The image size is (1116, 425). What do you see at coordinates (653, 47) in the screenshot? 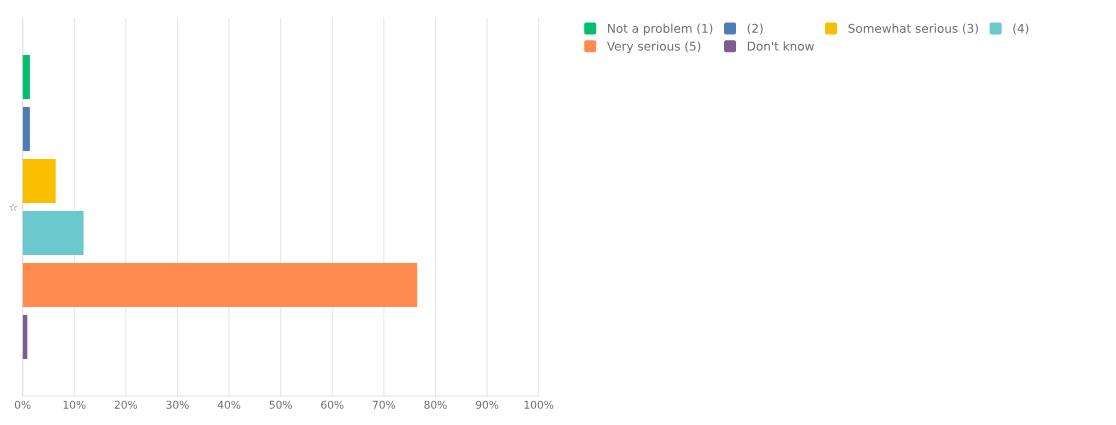
I see `legend-label: Very serious (5)` at bounding box center [653, 47].